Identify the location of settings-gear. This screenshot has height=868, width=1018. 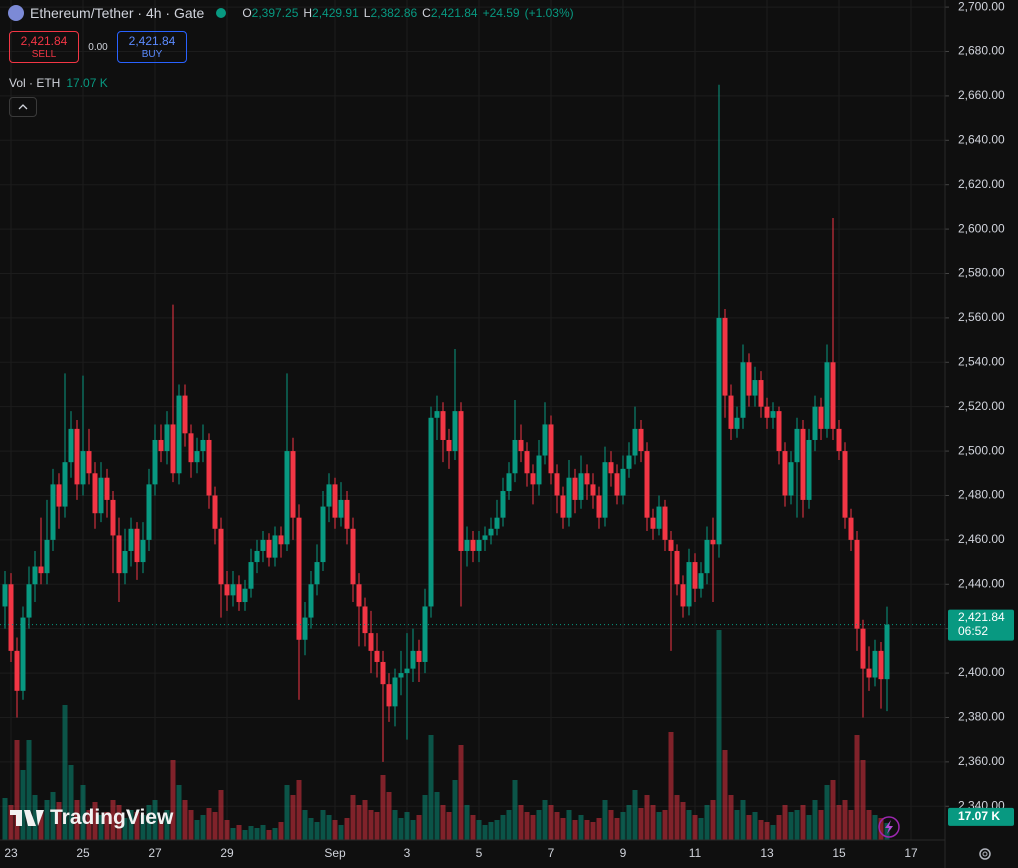
(985, 854).